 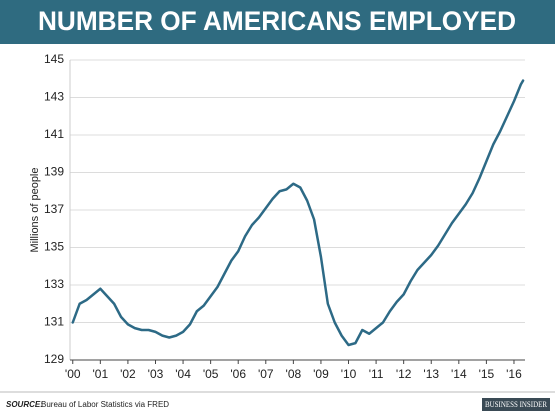 I want to click on y-tick-label: 139, so click(x=54, y=172).